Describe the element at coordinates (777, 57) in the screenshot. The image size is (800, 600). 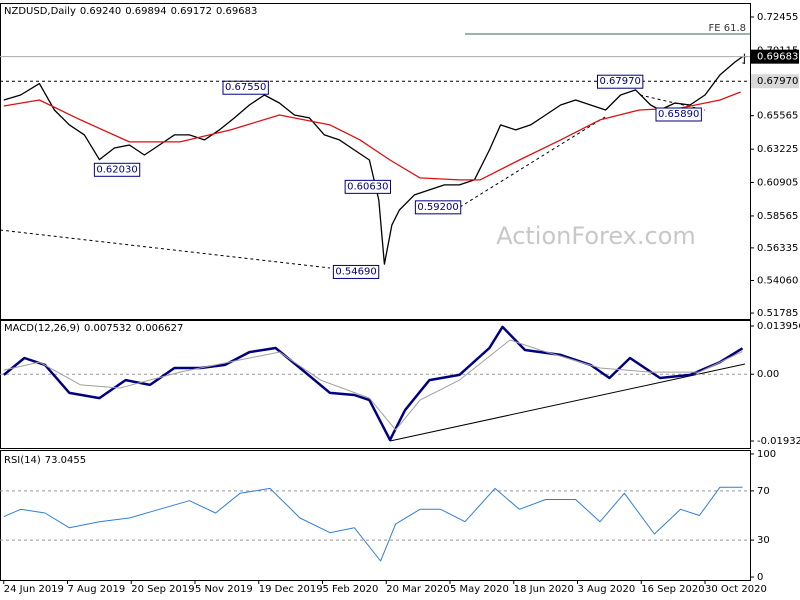
I see `price-label: 0.69683` at that location.